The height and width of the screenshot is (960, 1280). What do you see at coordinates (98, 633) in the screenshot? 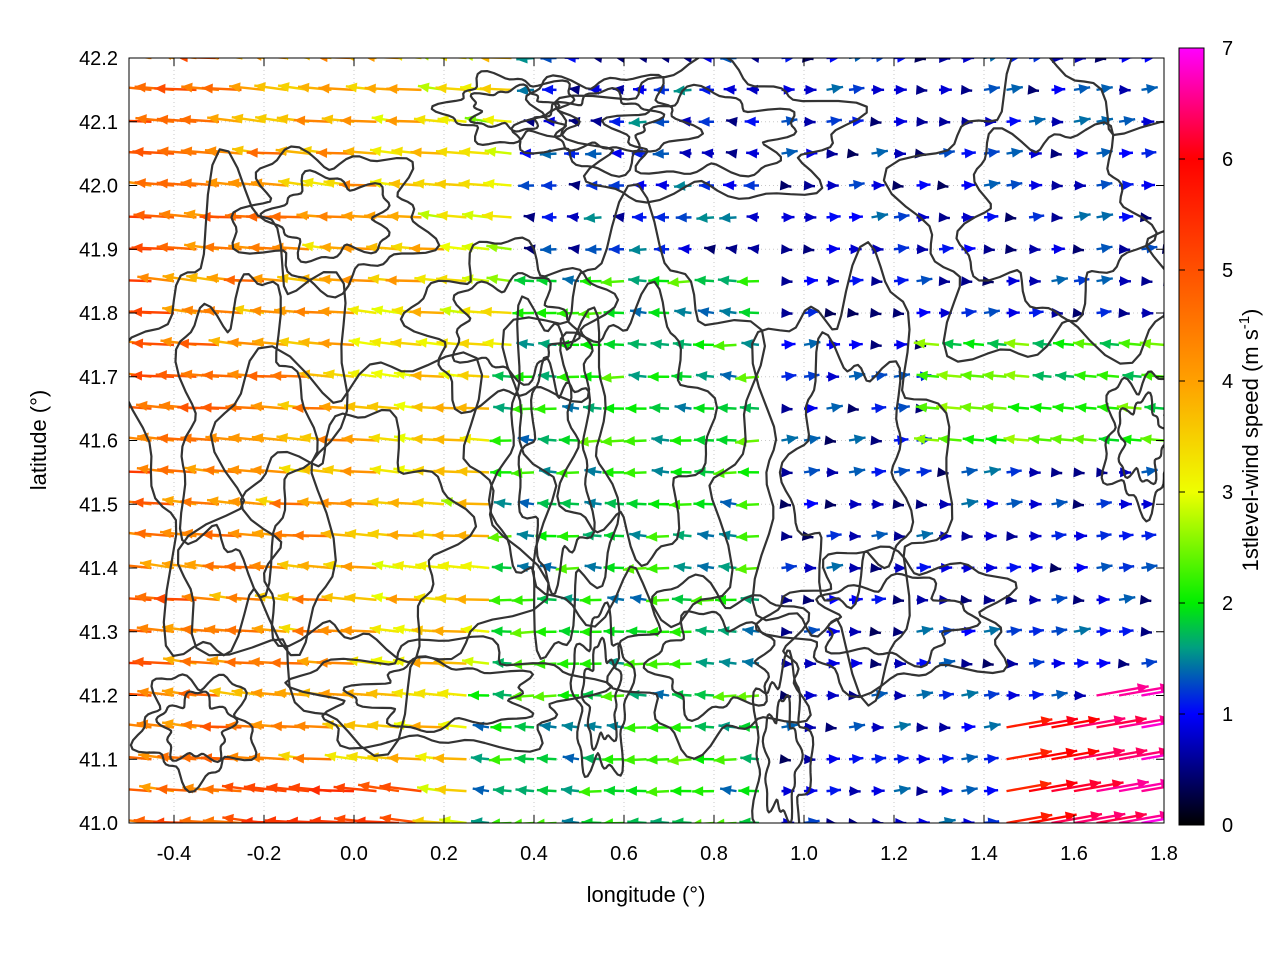
I see `y-tick-label: 41.3` at bounding box center [98, 633].